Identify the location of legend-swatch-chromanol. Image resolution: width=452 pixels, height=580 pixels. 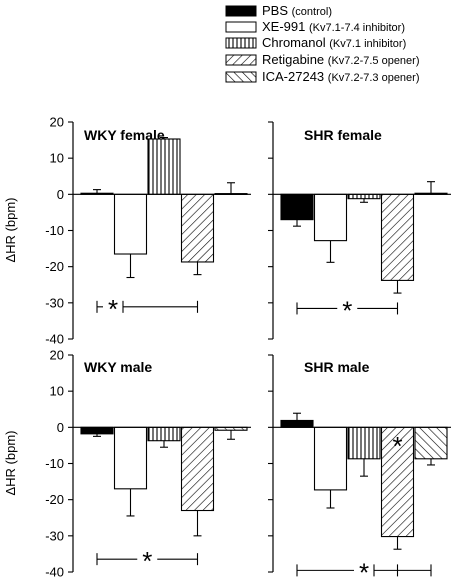
(241, 43).